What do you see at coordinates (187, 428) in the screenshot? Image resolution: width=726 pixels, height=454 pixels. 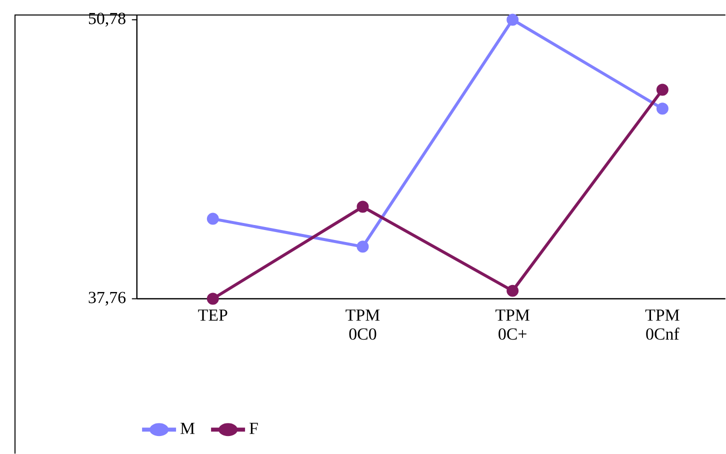 I see `legend-label: M` at bounding box center [187, 428].